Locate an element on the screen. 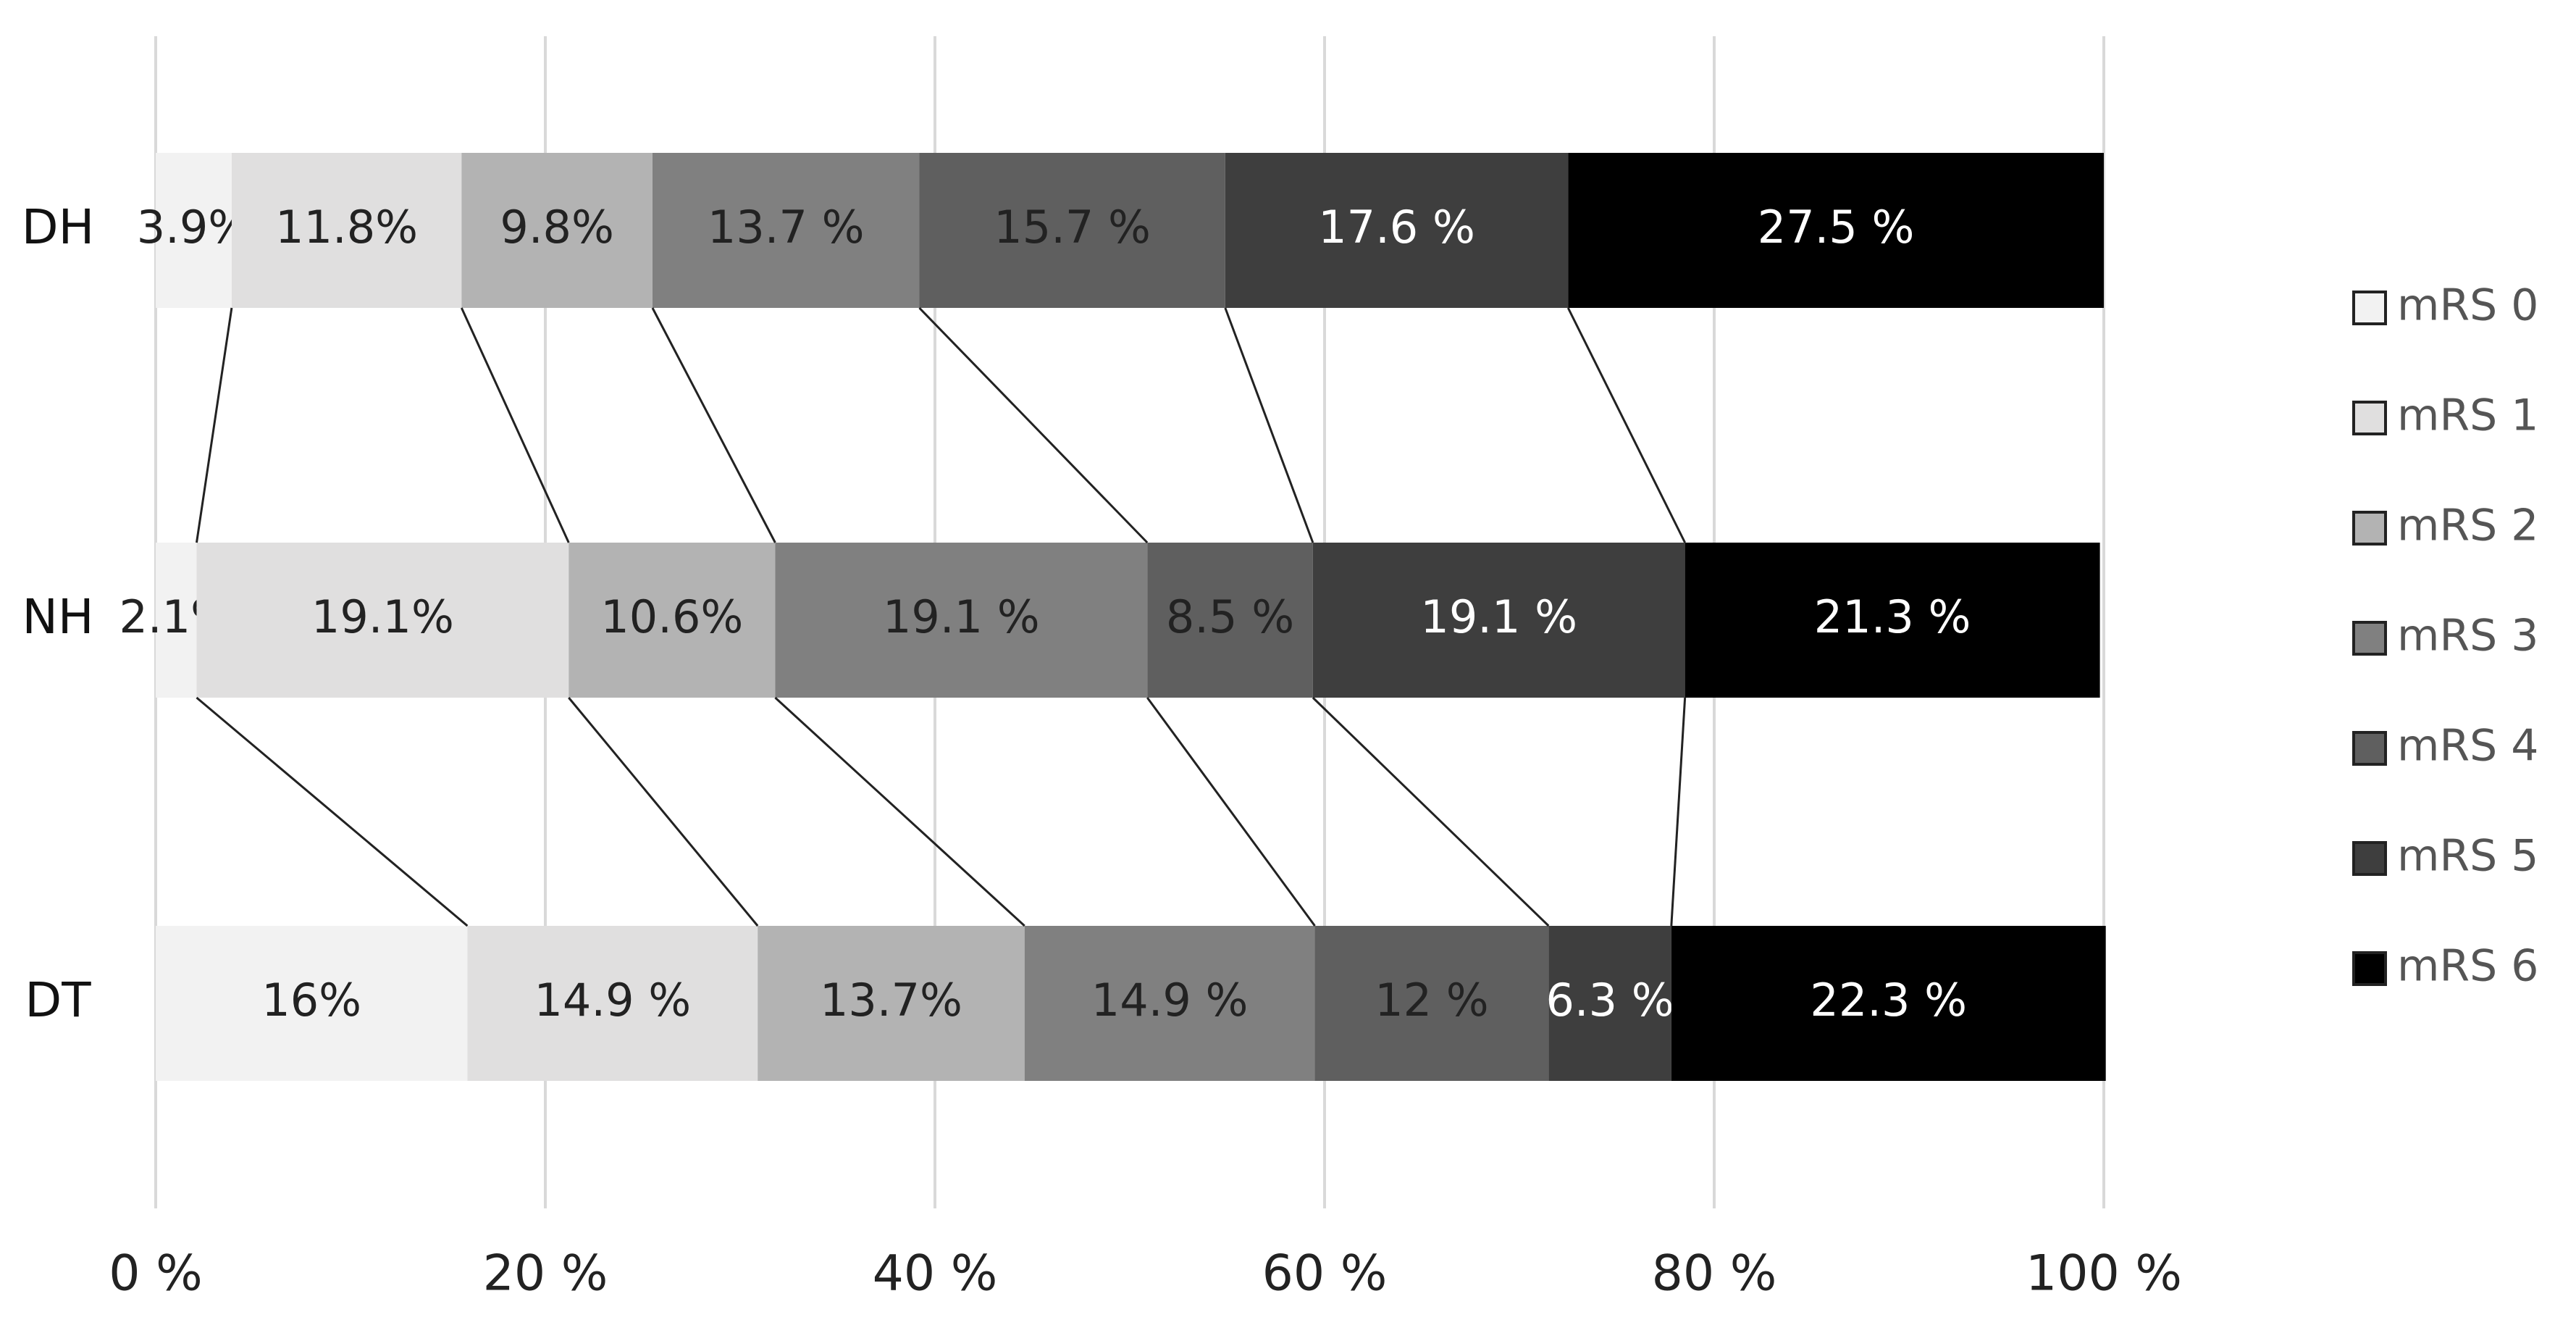 This screenshot has height=1333, width=2576. value-label: 15.7 % is located at coordinates (1072, 227).